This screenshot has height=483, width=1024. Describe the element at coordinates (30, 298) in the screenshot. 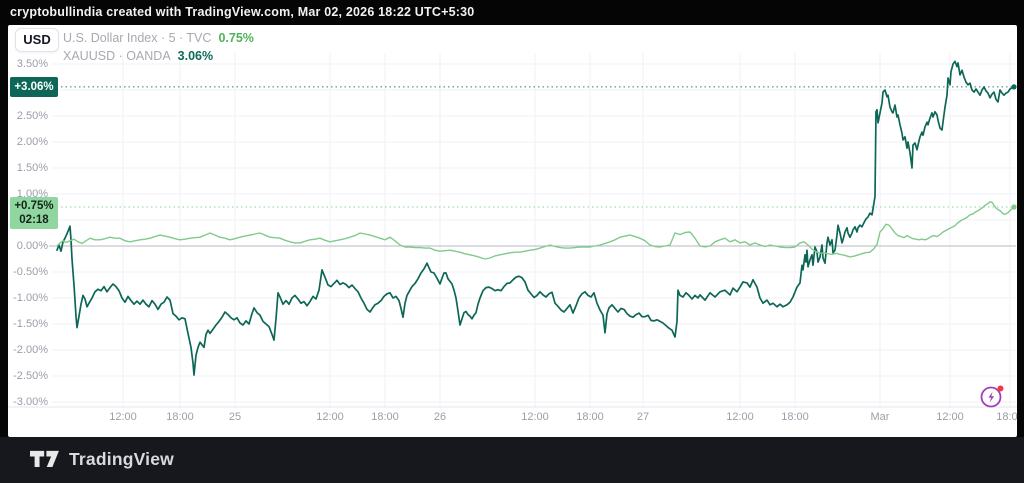

I see `price-scale-label: -1.00%` at that location.